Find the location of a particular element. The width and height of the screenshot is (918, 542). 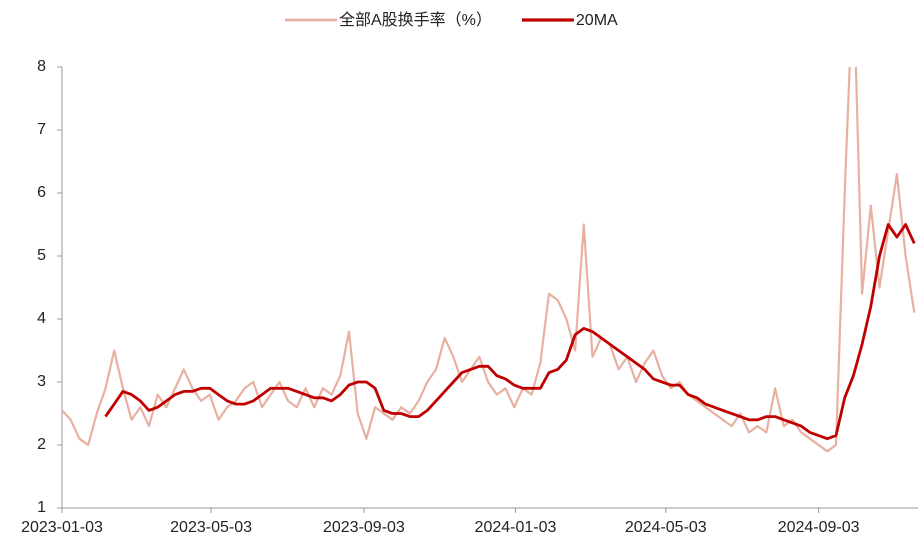

y-tick-label: 1 is located at coordinates (41, 507).